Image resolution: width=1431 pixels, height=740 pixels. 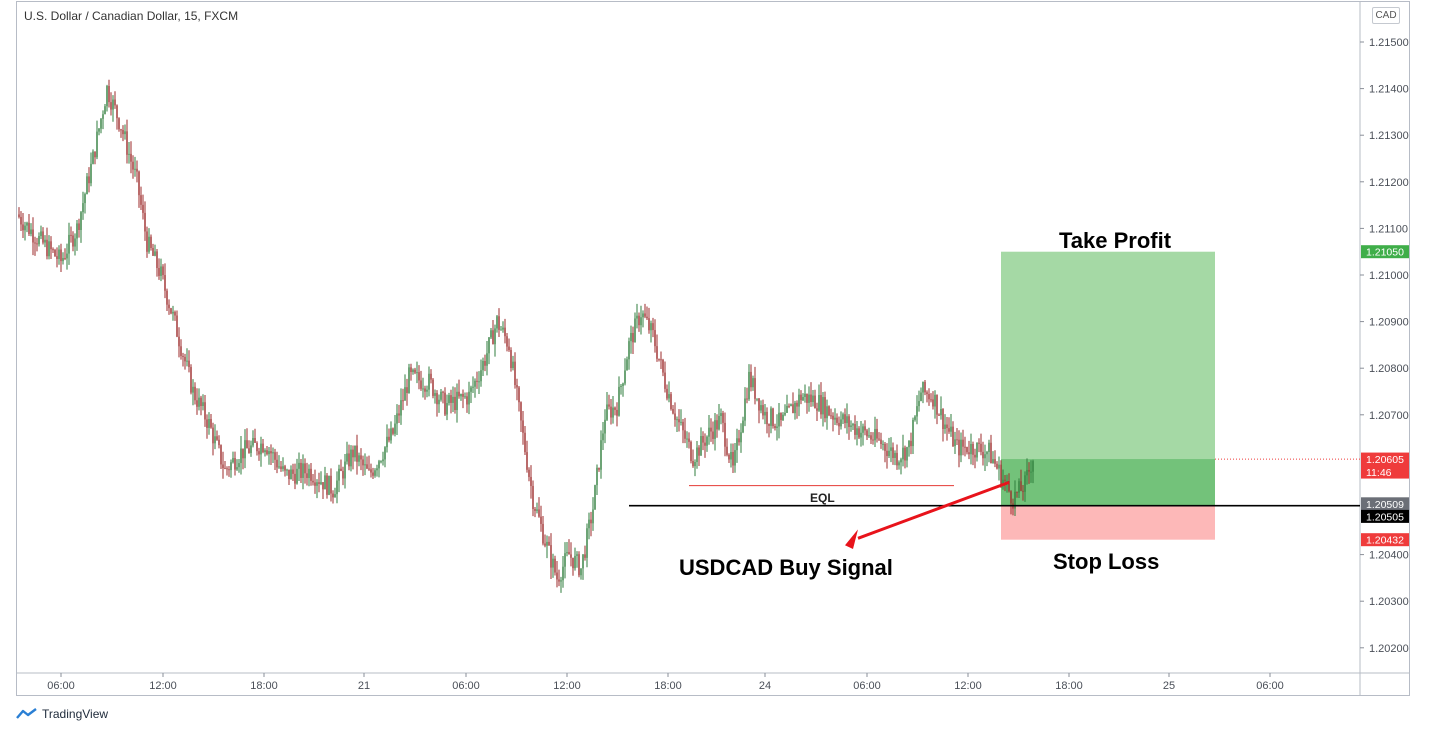 I want to click on symbol-title: U.S. Dollar / Canadian Dollar, 15, FXCM, so click(x=131, y=16).